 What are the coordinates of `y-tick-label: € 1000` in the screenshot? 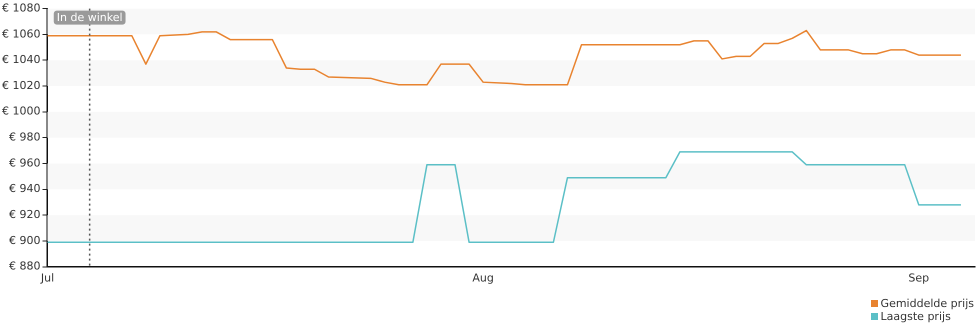 It's located at (21, 111).